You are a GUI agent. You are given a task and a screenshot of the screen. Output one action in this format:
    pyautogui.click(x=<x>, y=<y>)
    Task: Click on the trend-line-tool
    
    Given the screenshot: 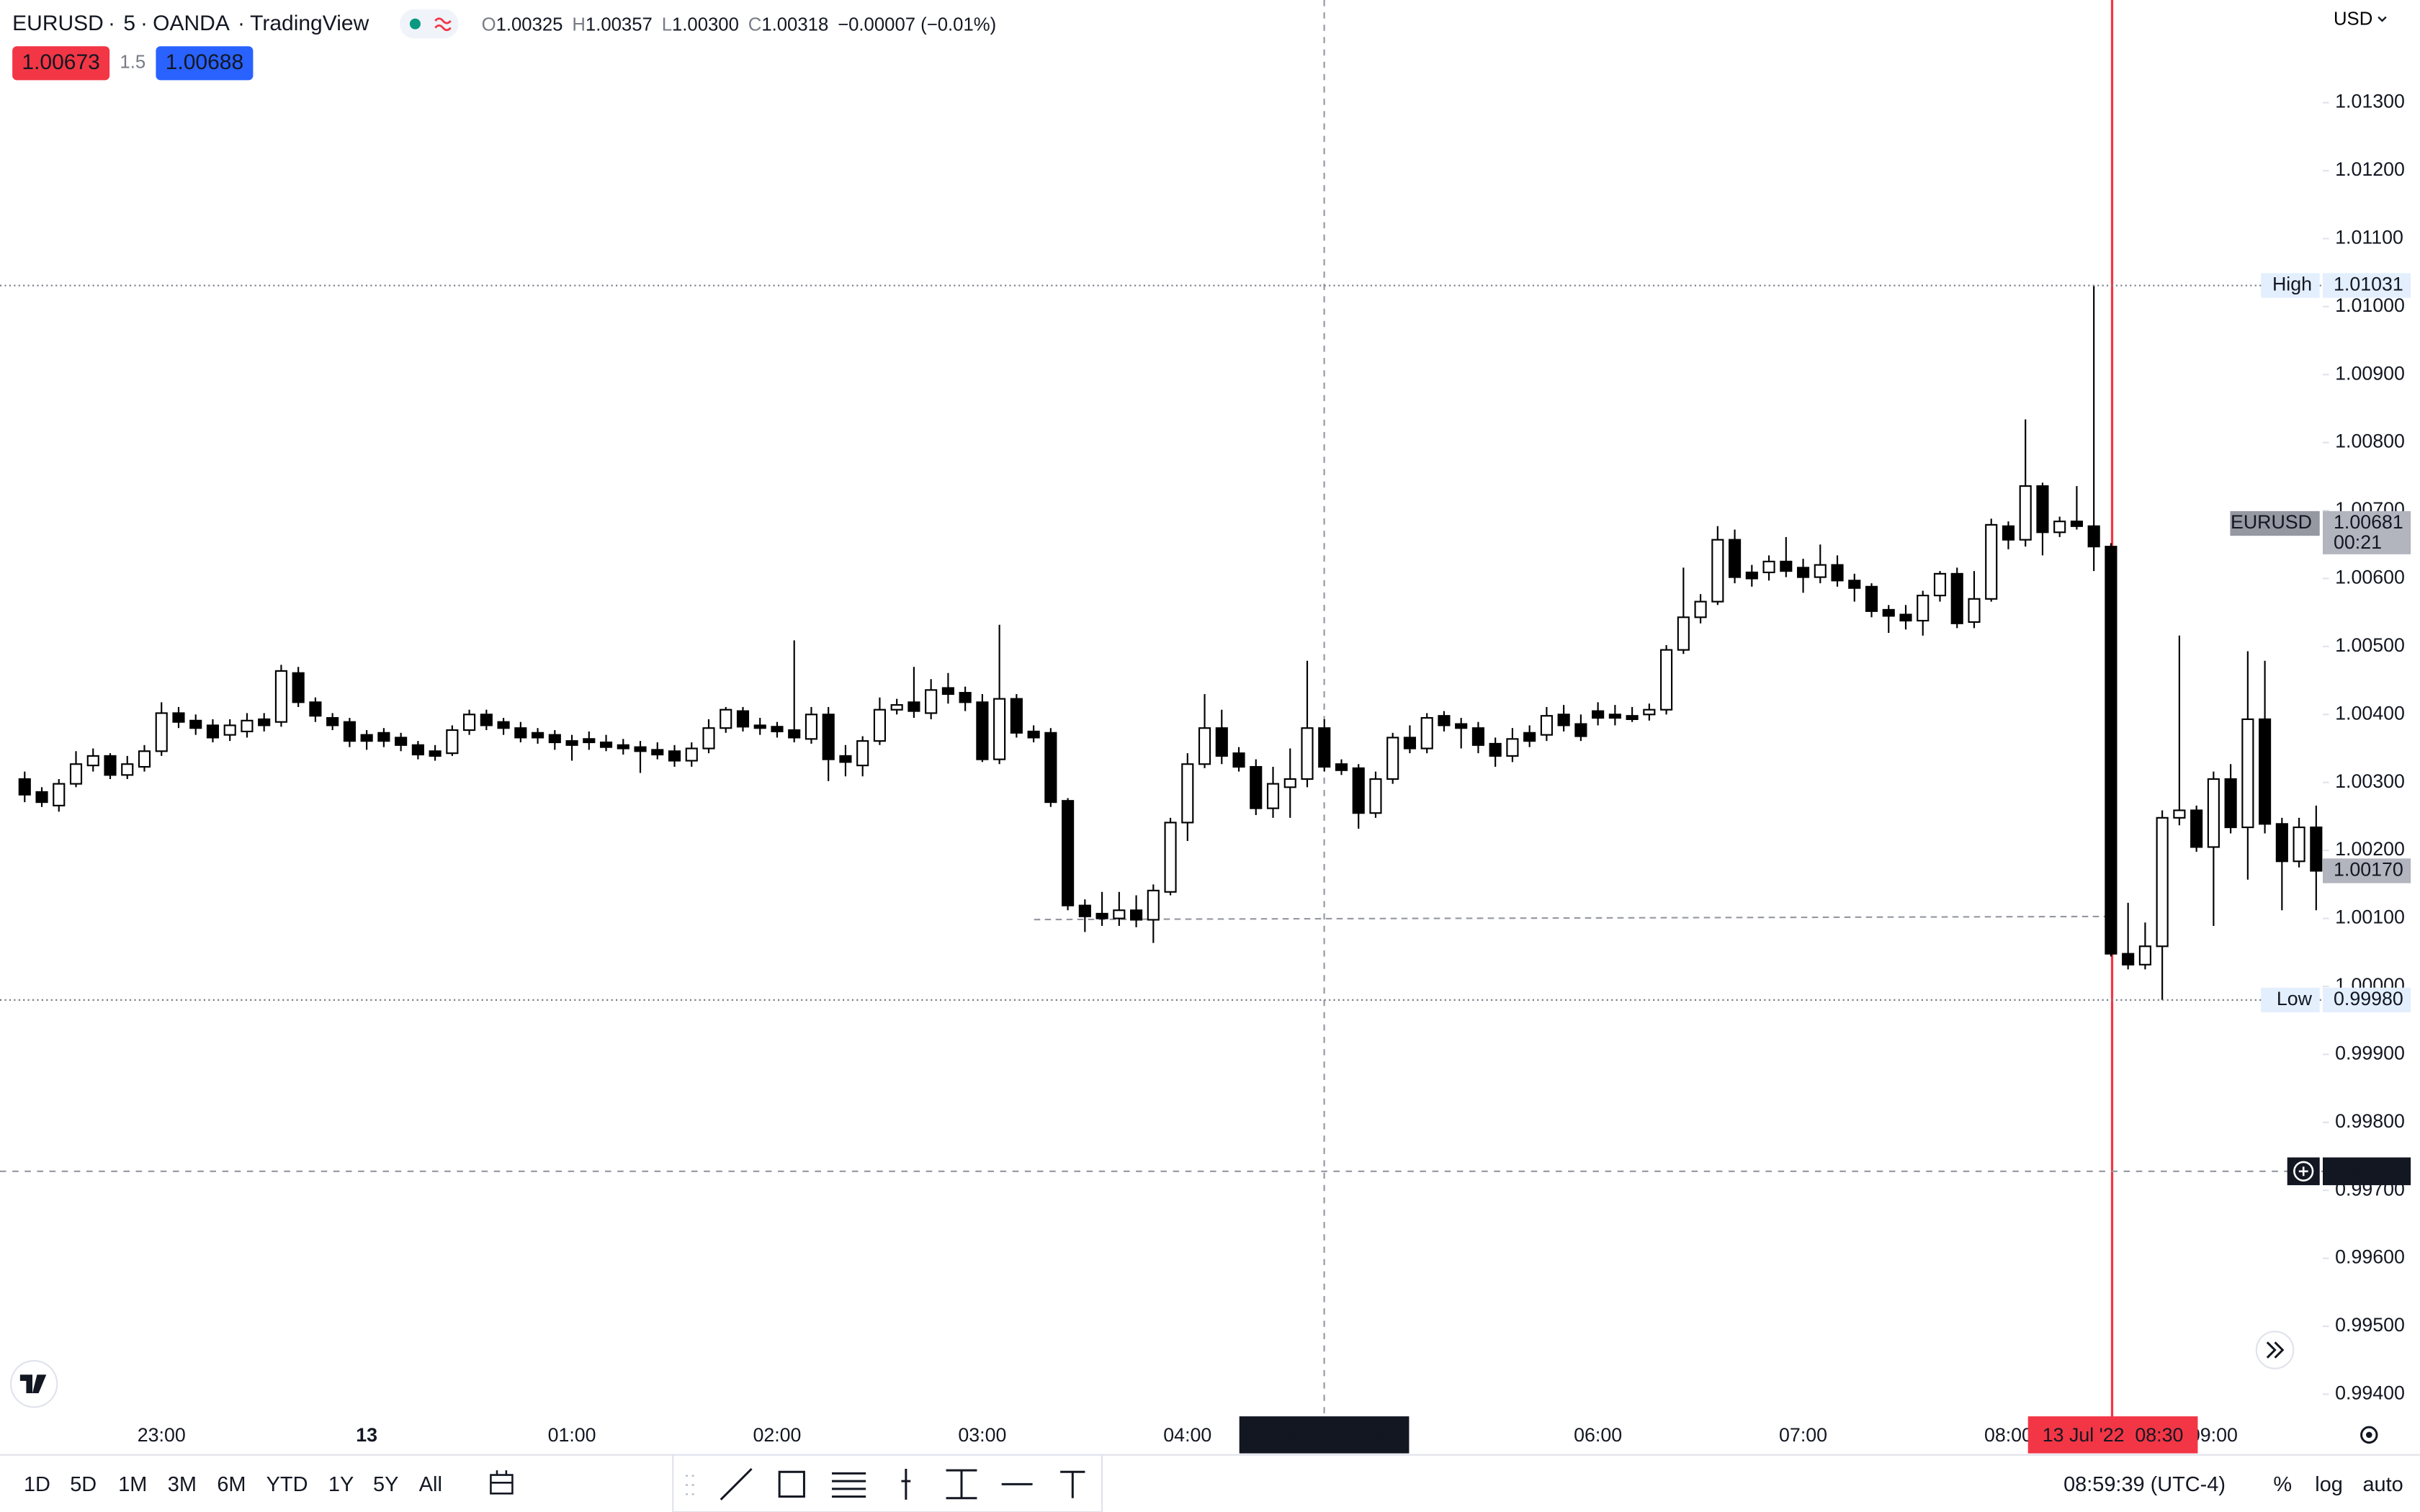 What is the action you would take?
    pyautogui.click(x=736, y=1483)
    